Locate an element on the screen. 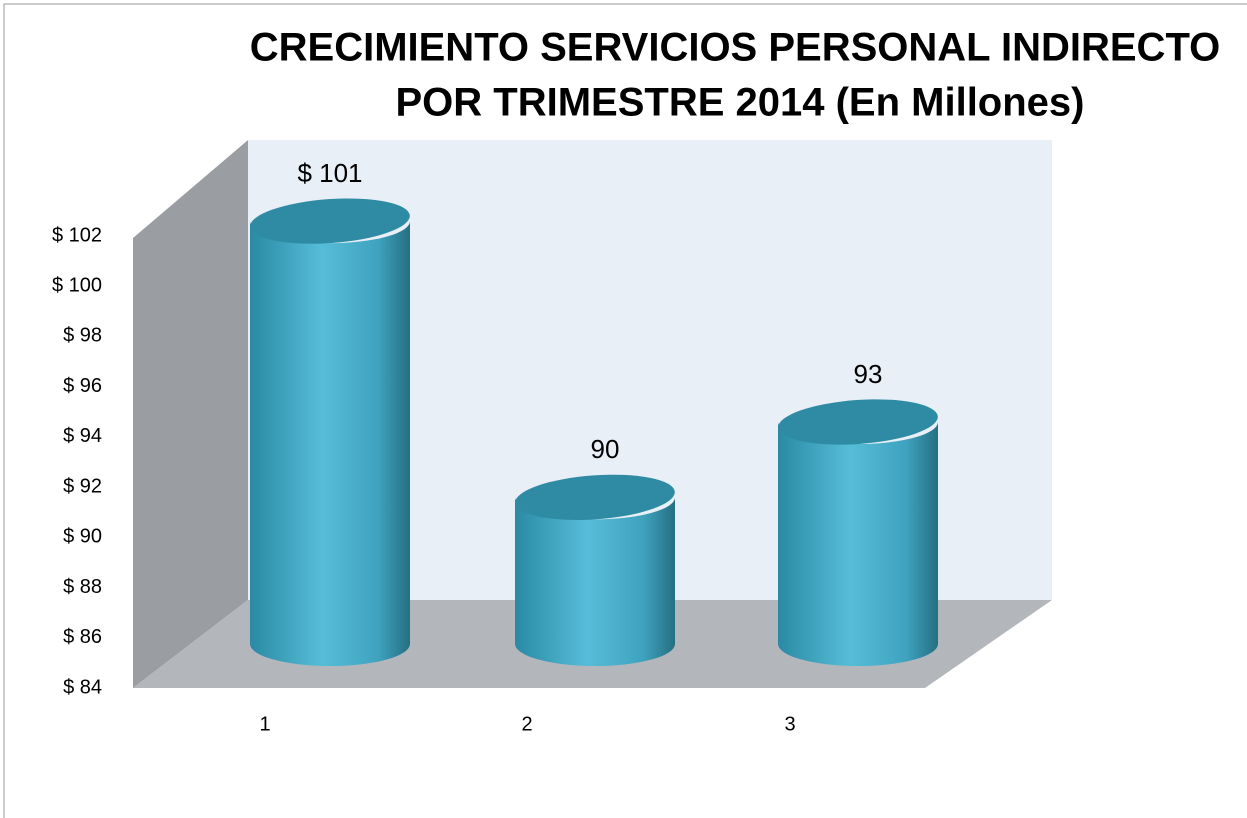  y-tick-label: $ 90 is located at coordinates (82, 537).